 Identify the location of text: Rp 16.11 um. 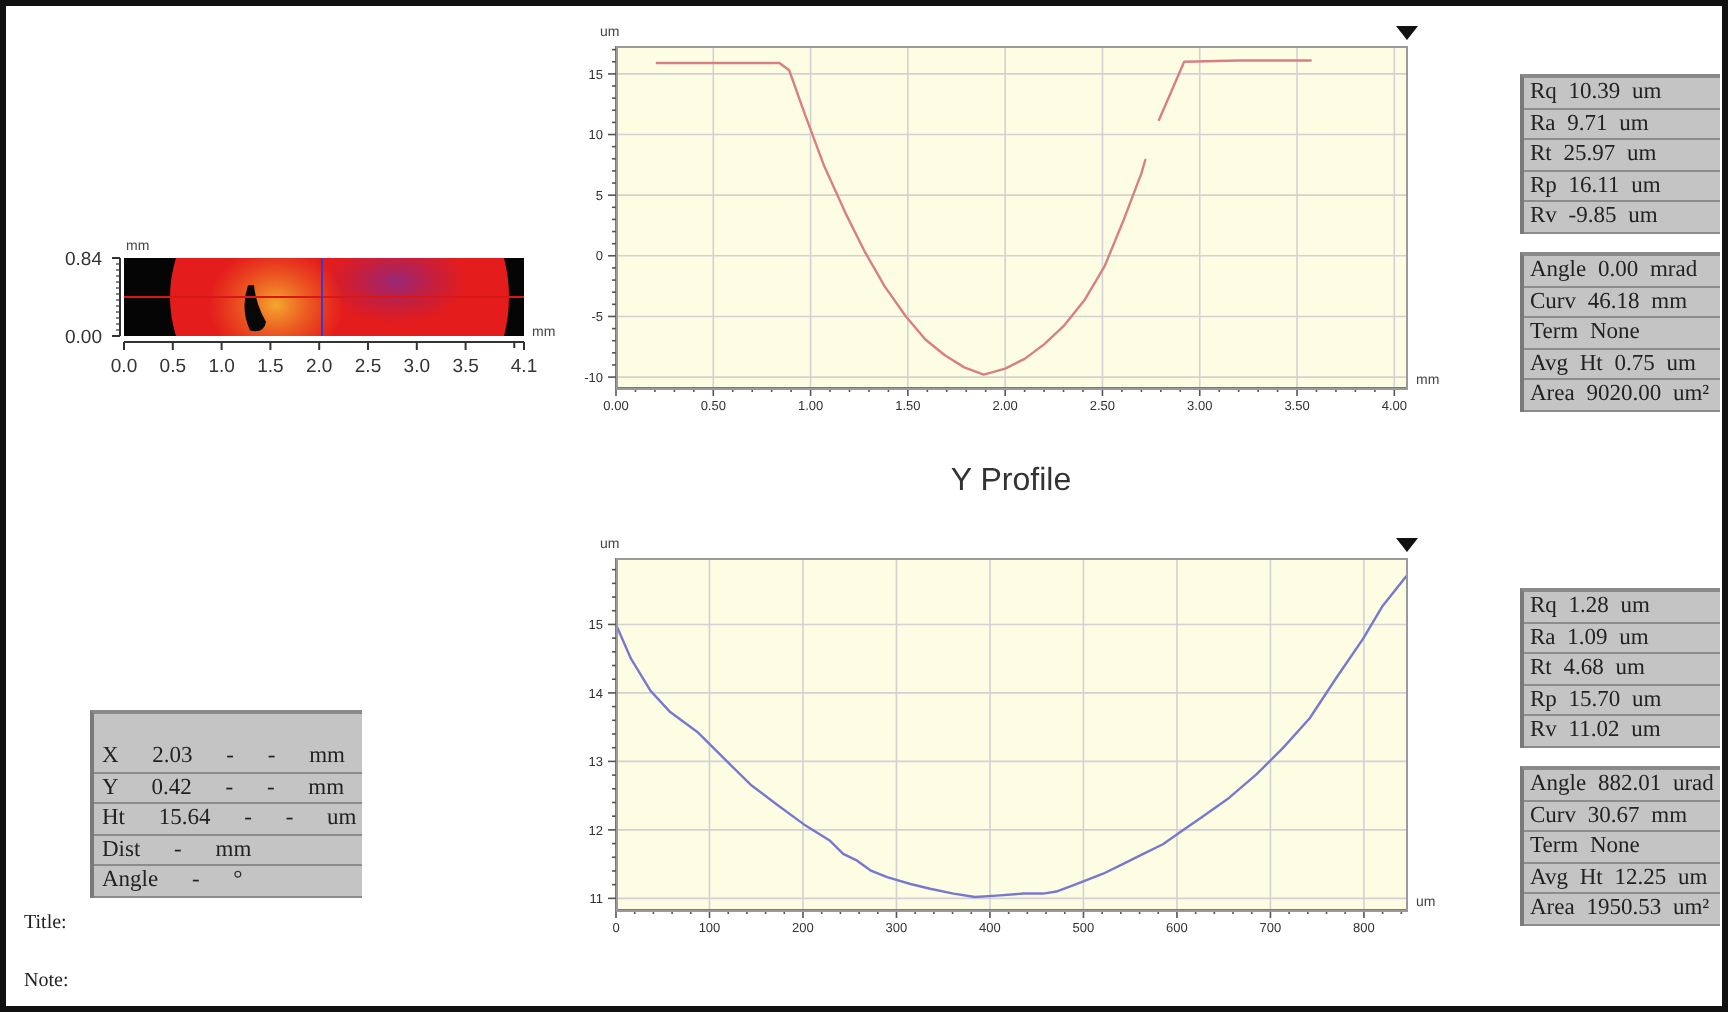
(1595, 185).